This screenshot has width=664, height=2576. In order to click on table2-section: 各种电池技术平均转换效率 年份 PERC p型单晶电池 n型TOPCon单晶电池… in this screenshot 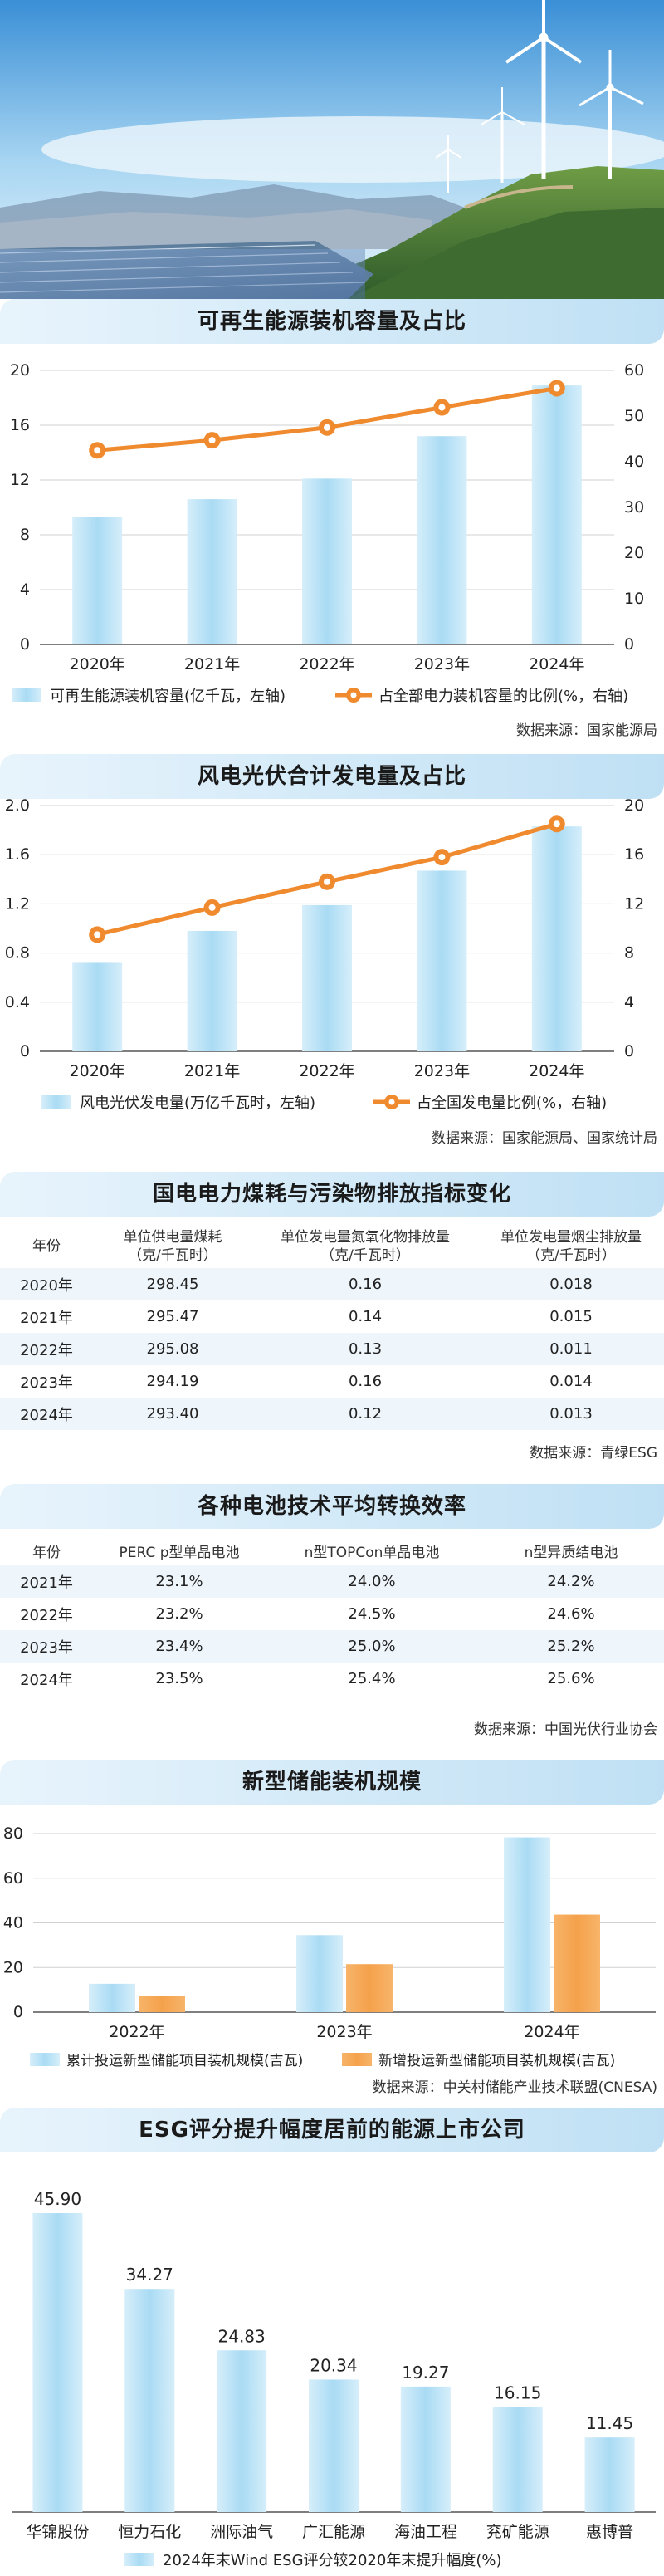, I will do `click(332, 1611)`.